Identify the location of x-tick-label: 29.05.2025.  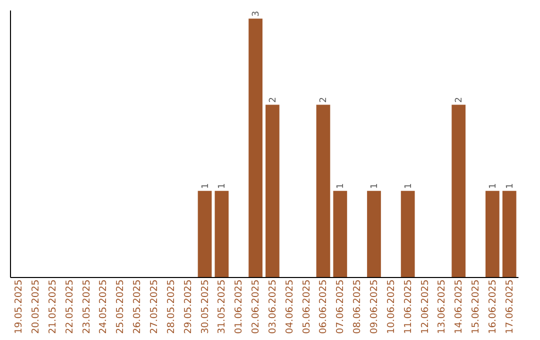
(188, 307).